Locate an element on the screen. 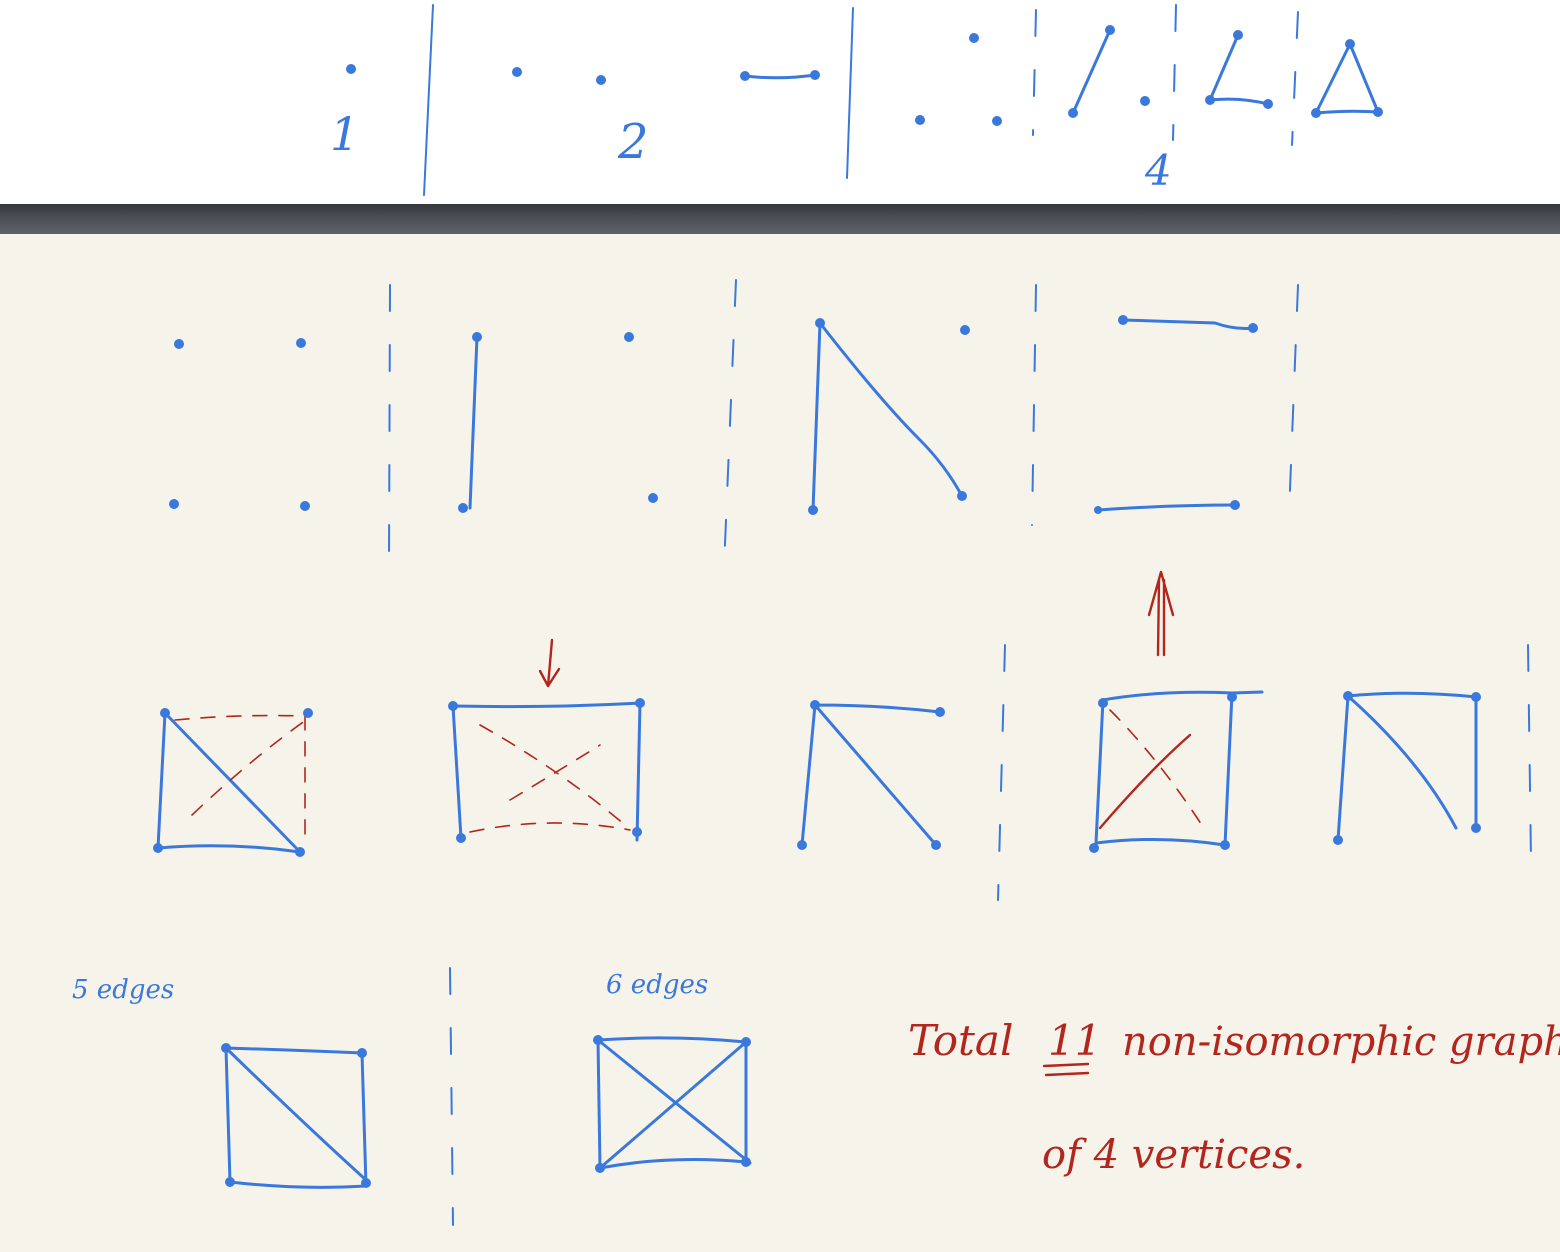 Image resolution: width=1560 pixels, height=1252 pixels. complement-arrow-up is located at coordinates (1161, 613).